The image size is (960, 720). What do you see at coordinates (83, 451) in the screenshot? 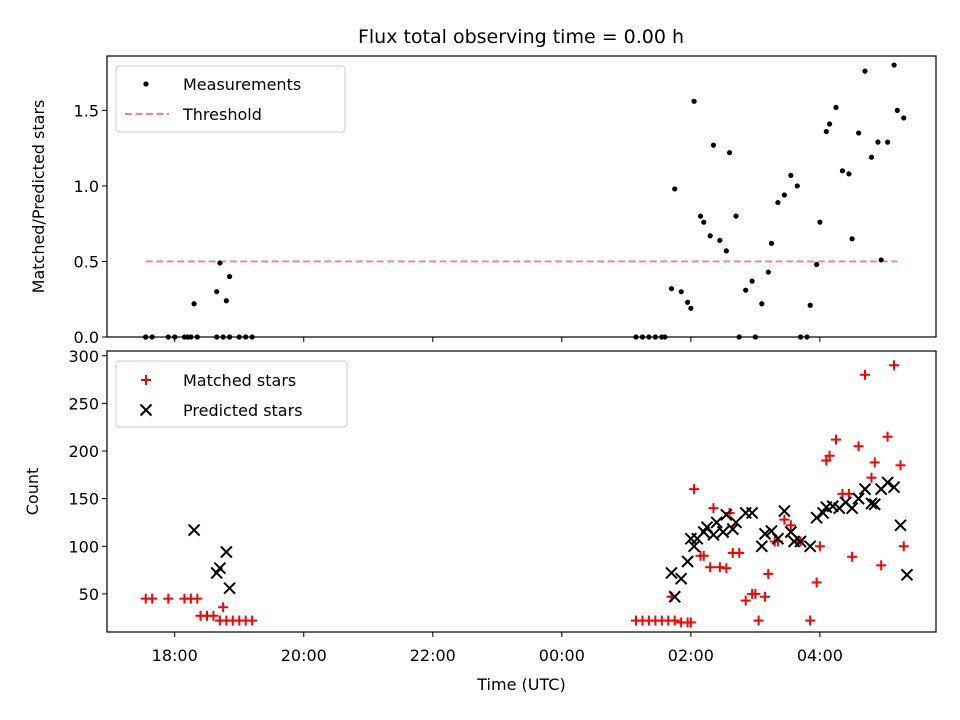
I see `y-tick-label: 200` at bounding box center [83, 451].